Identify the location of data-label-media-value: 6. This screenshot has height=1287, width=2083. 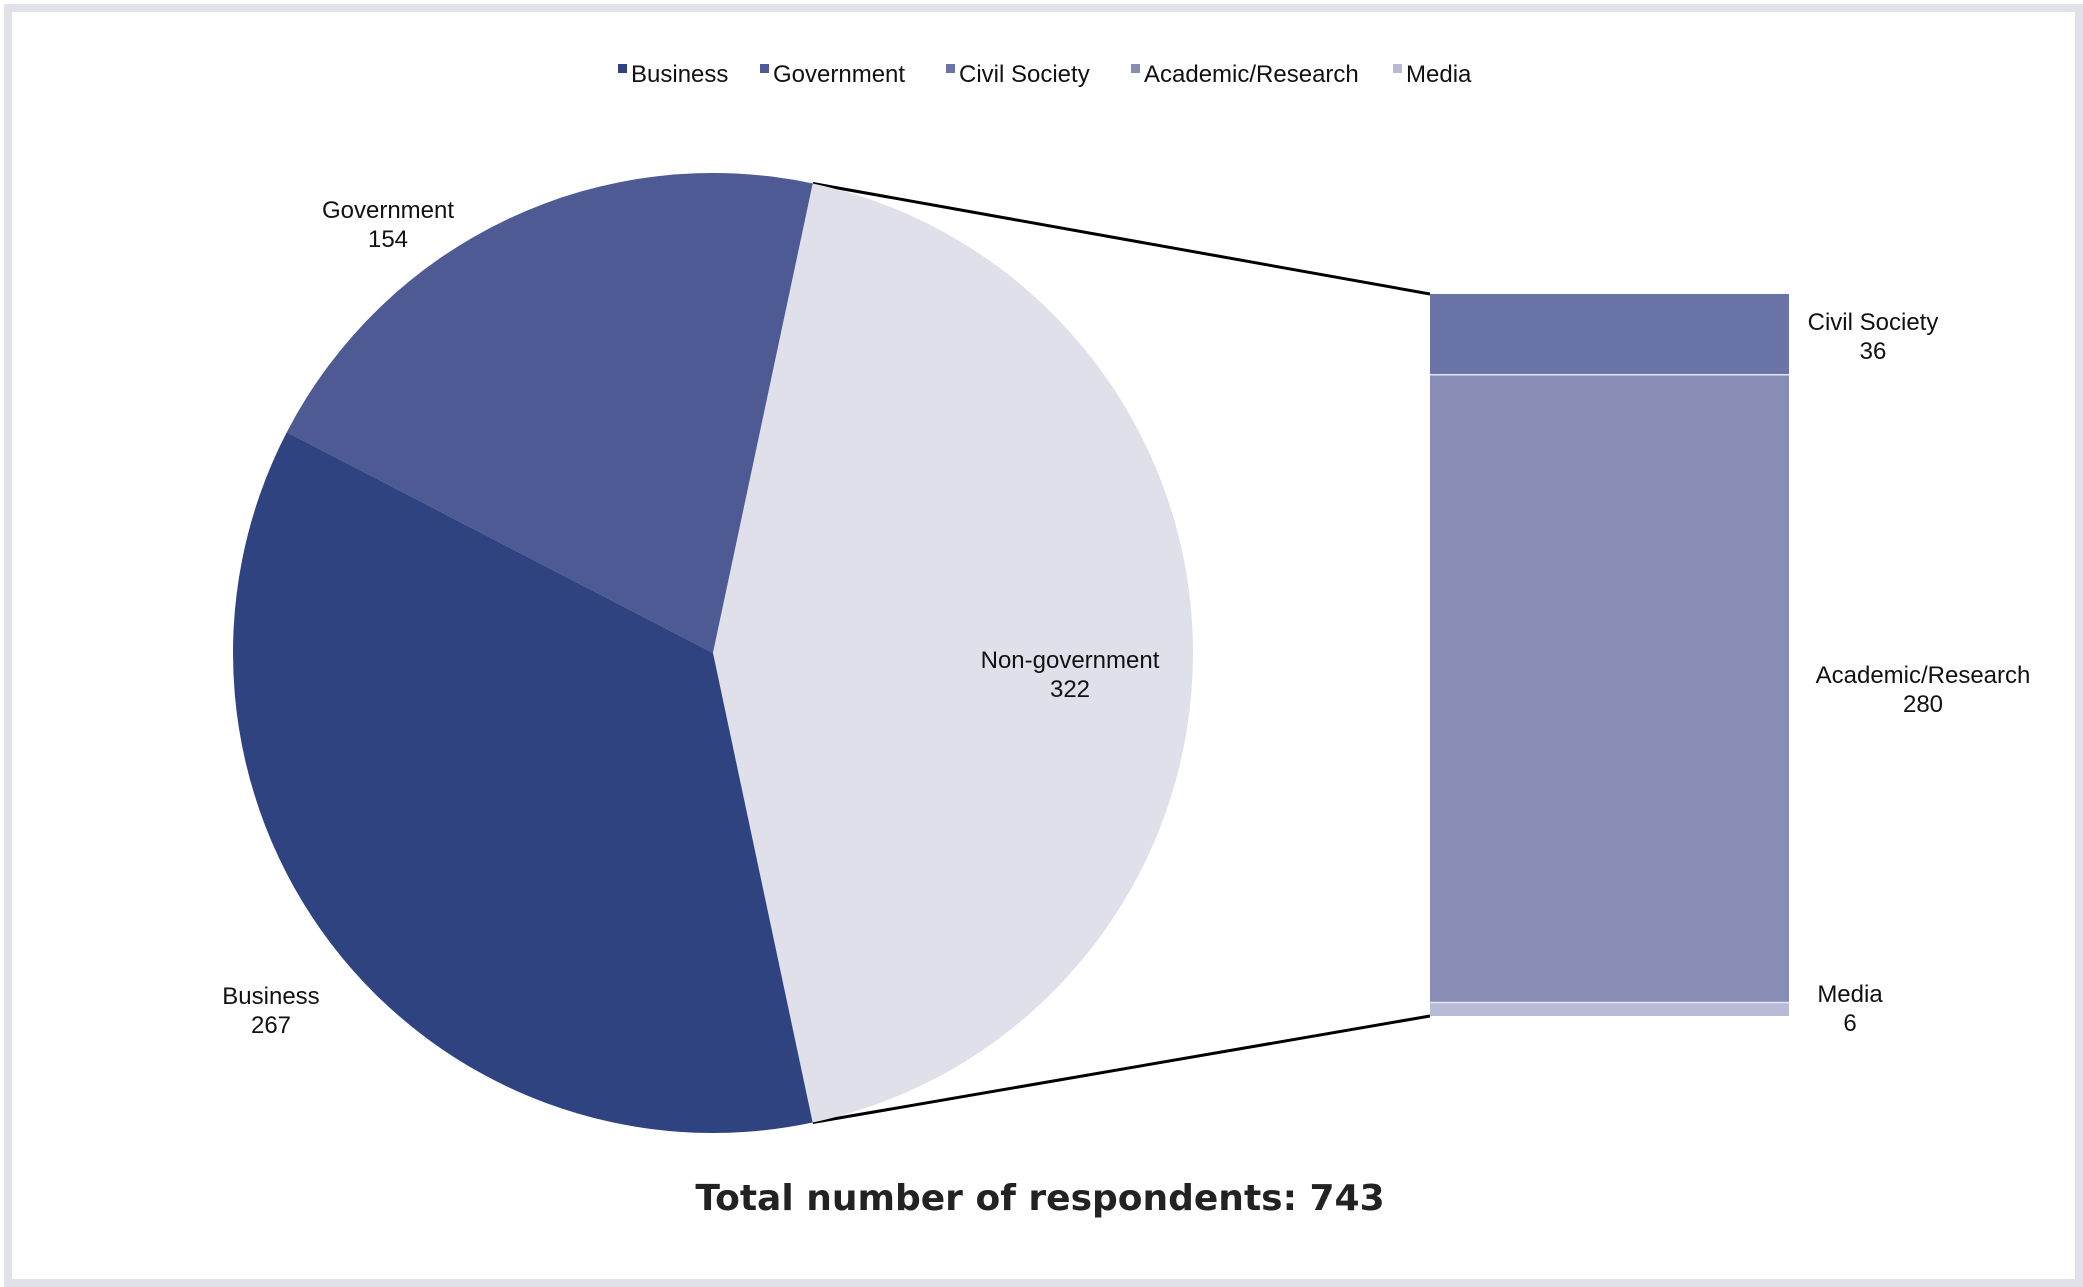
(1849, 1023).